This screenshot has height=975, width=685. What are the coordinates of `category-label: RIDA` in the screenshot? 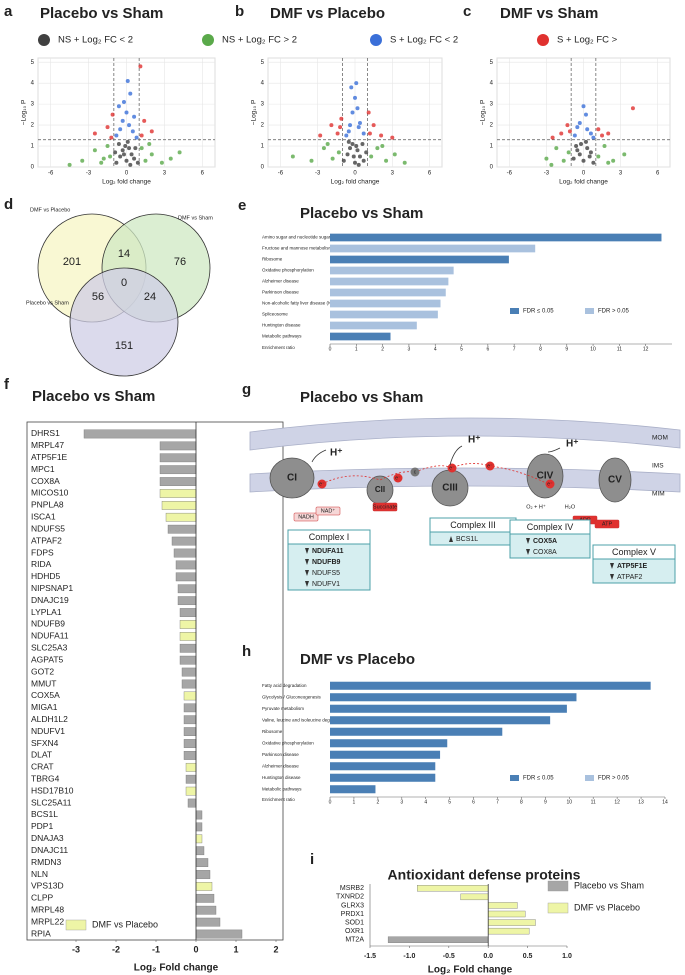 It's located at (41, 564).